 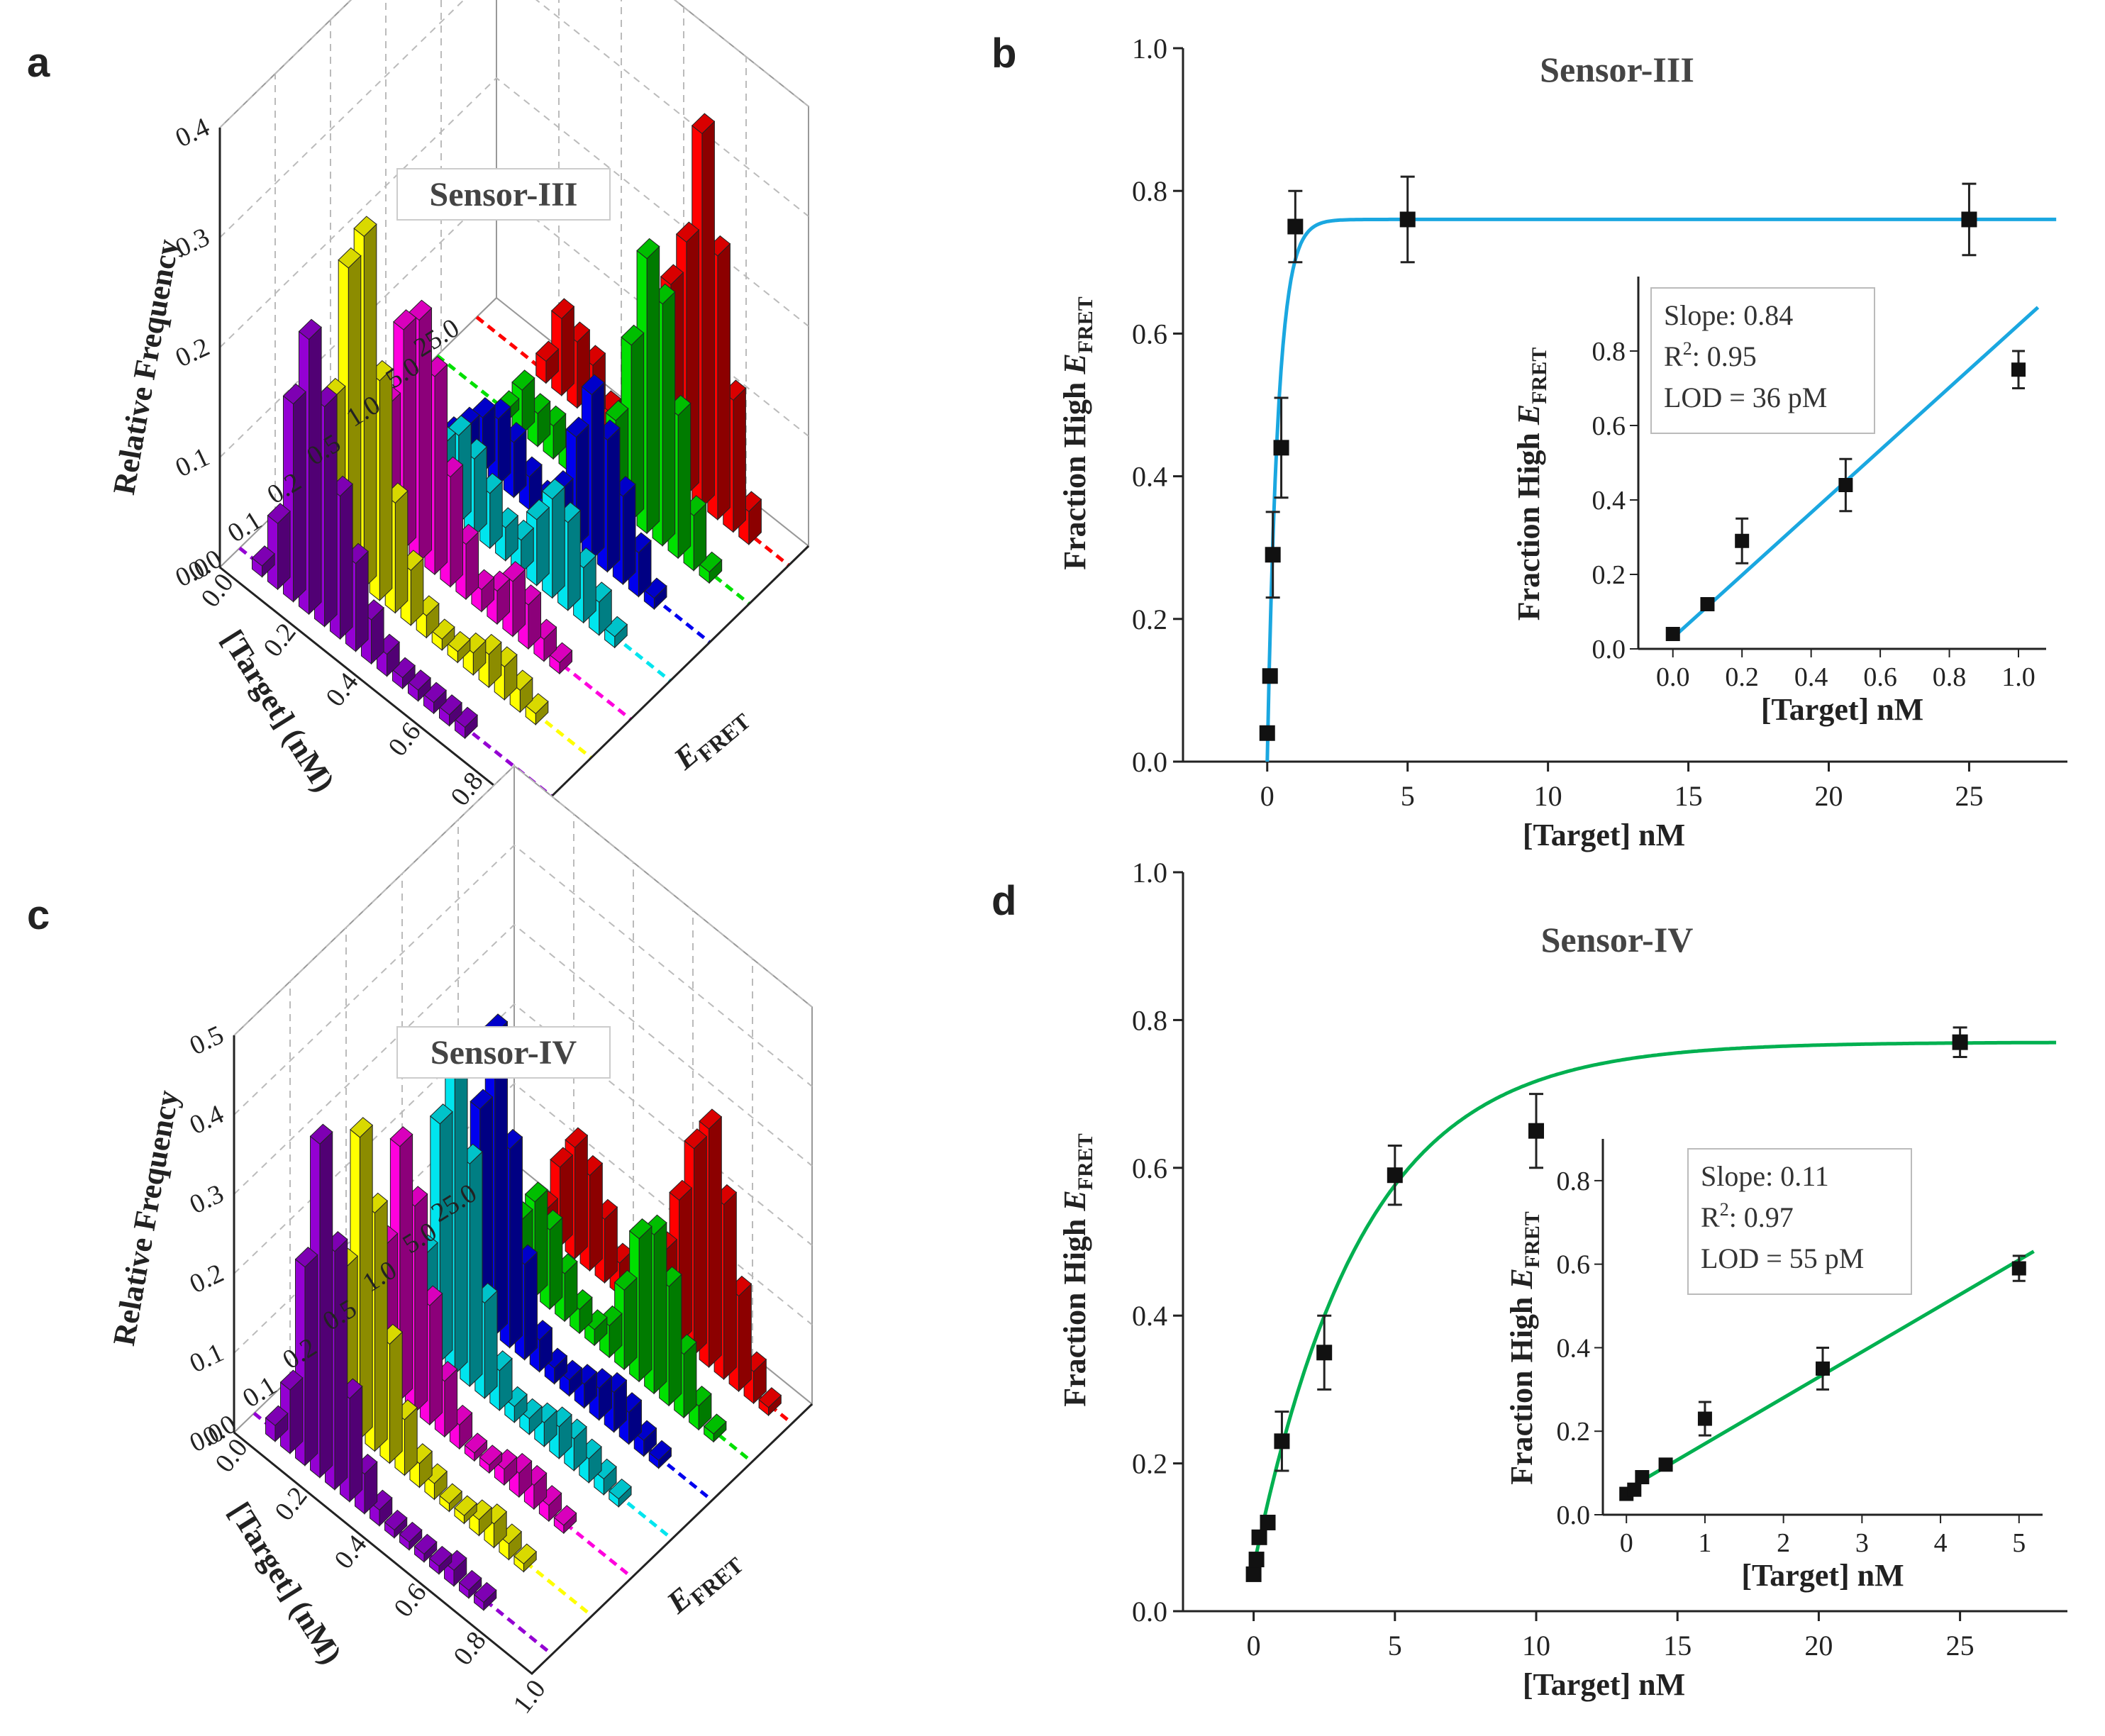 What do you see at coordinates (1074, 472) in the screenshot?
I see `y-axis-title-main: Fraction High` at bounding box center [1074, 472].